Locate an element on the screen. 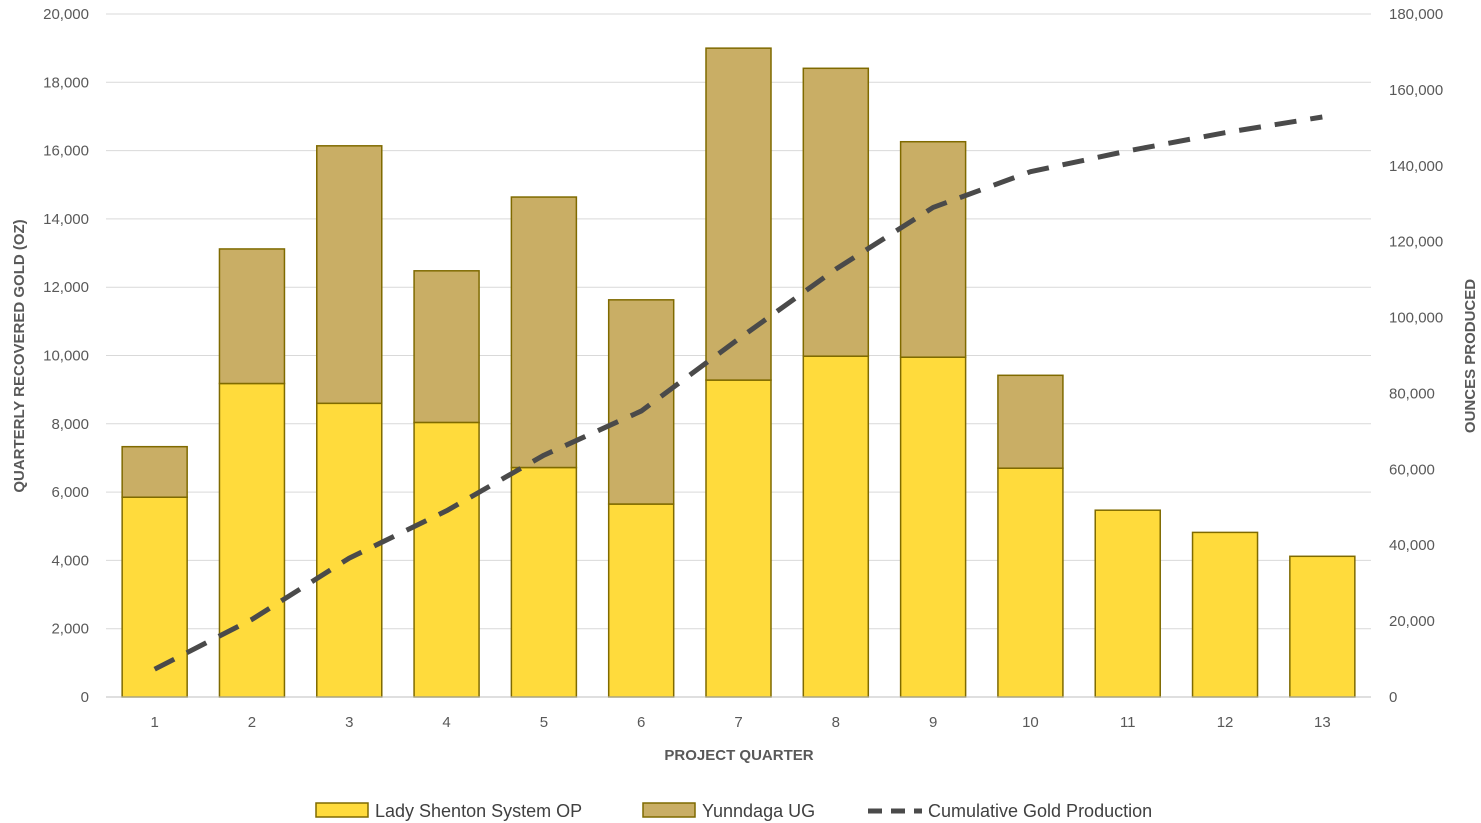  y2-tick-label: 120,000 is located at coordinates (1416, 242).